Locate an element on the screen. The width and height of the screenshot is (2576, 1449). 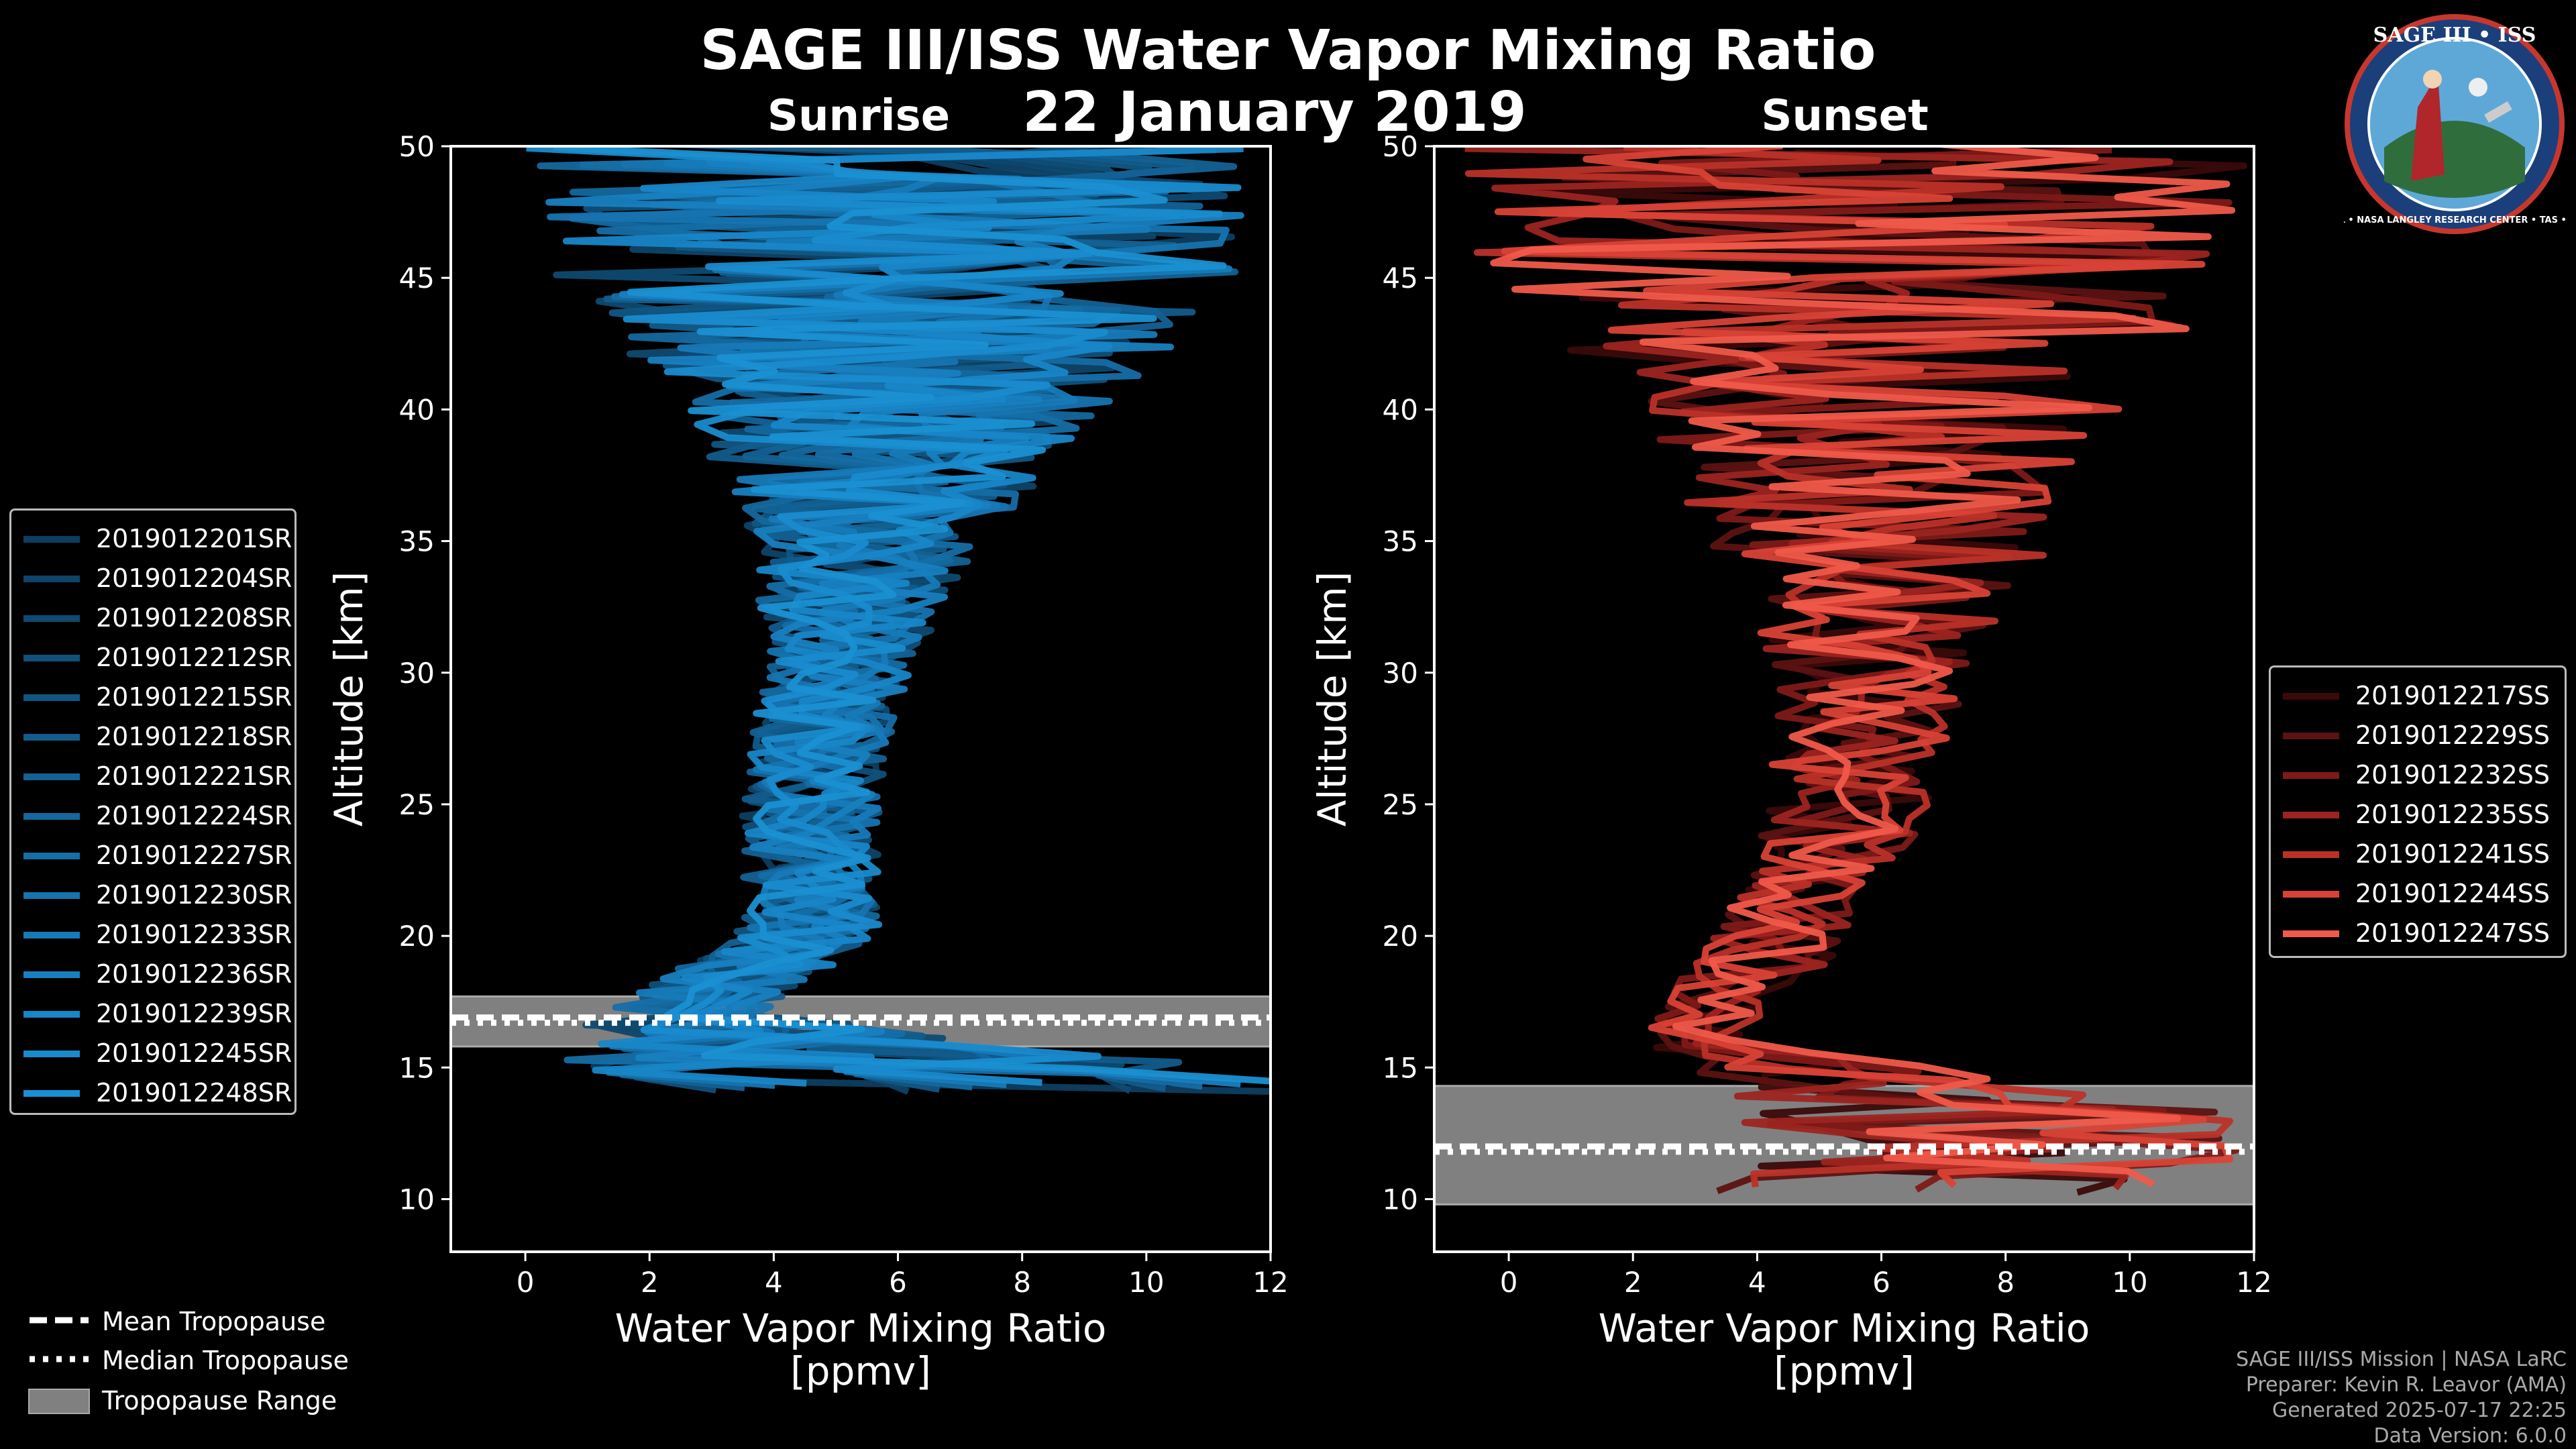
legend-entry: 2019012227SR is located at coordinates (152, 855).